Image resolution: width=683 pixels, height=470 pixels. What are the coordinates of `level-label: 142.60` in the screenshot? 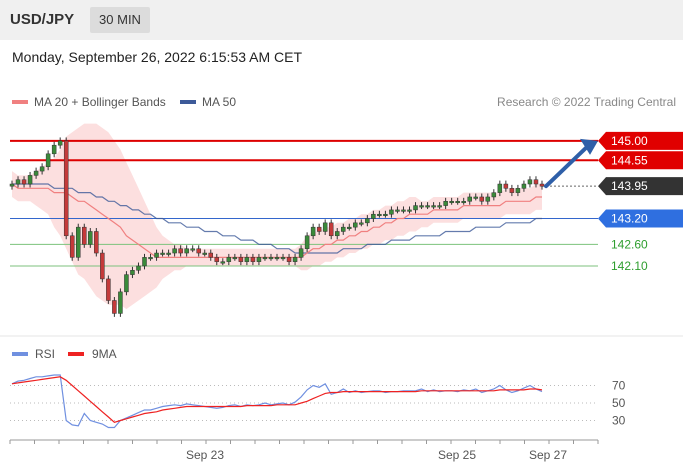 It's located at (629, 244).